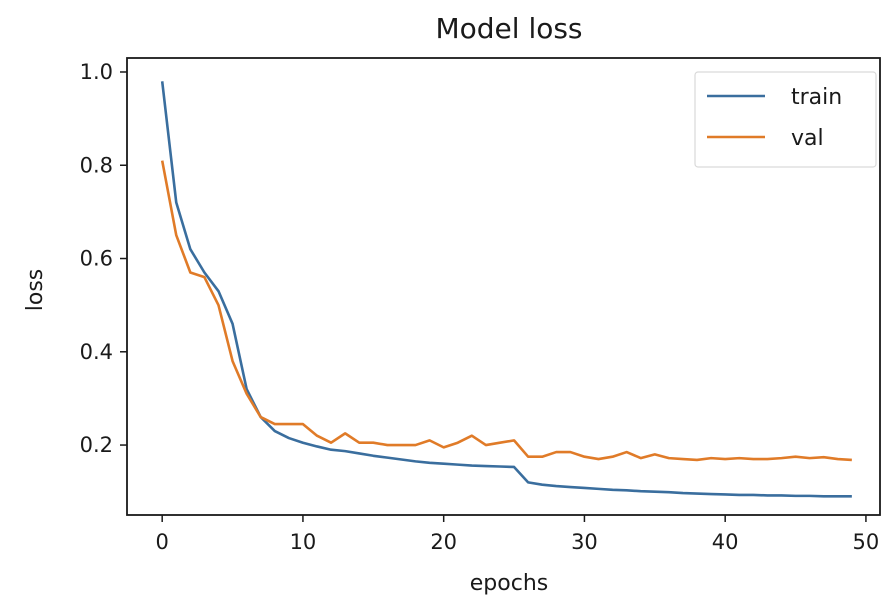 Image resolution: width=889 pixels, height=603 pixels. What do you see at coordinates (725, 542) in the screenshot?
I see `x-tick-label: 40` at bounding box center [725, 542].